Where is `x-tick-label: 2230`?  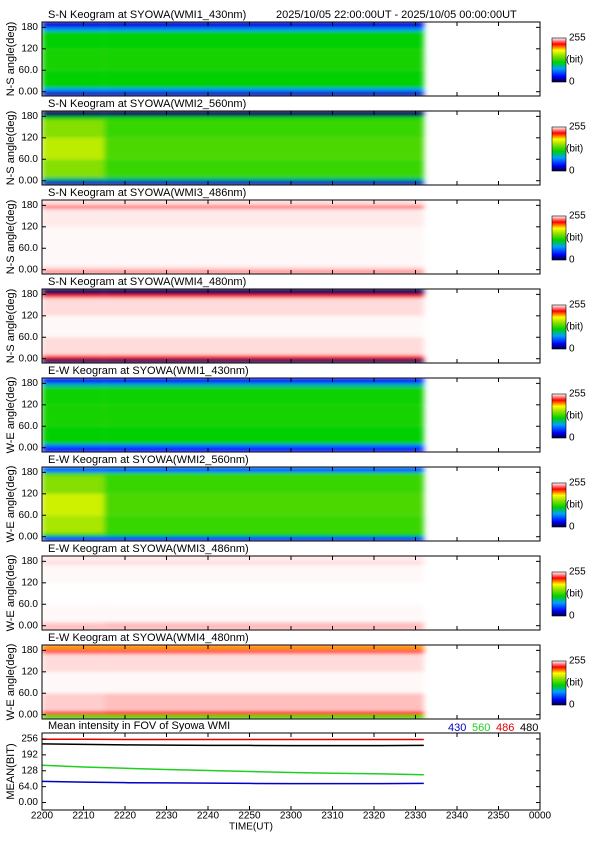
x-tick-label: 2230 is located at coordinates (166, 816).